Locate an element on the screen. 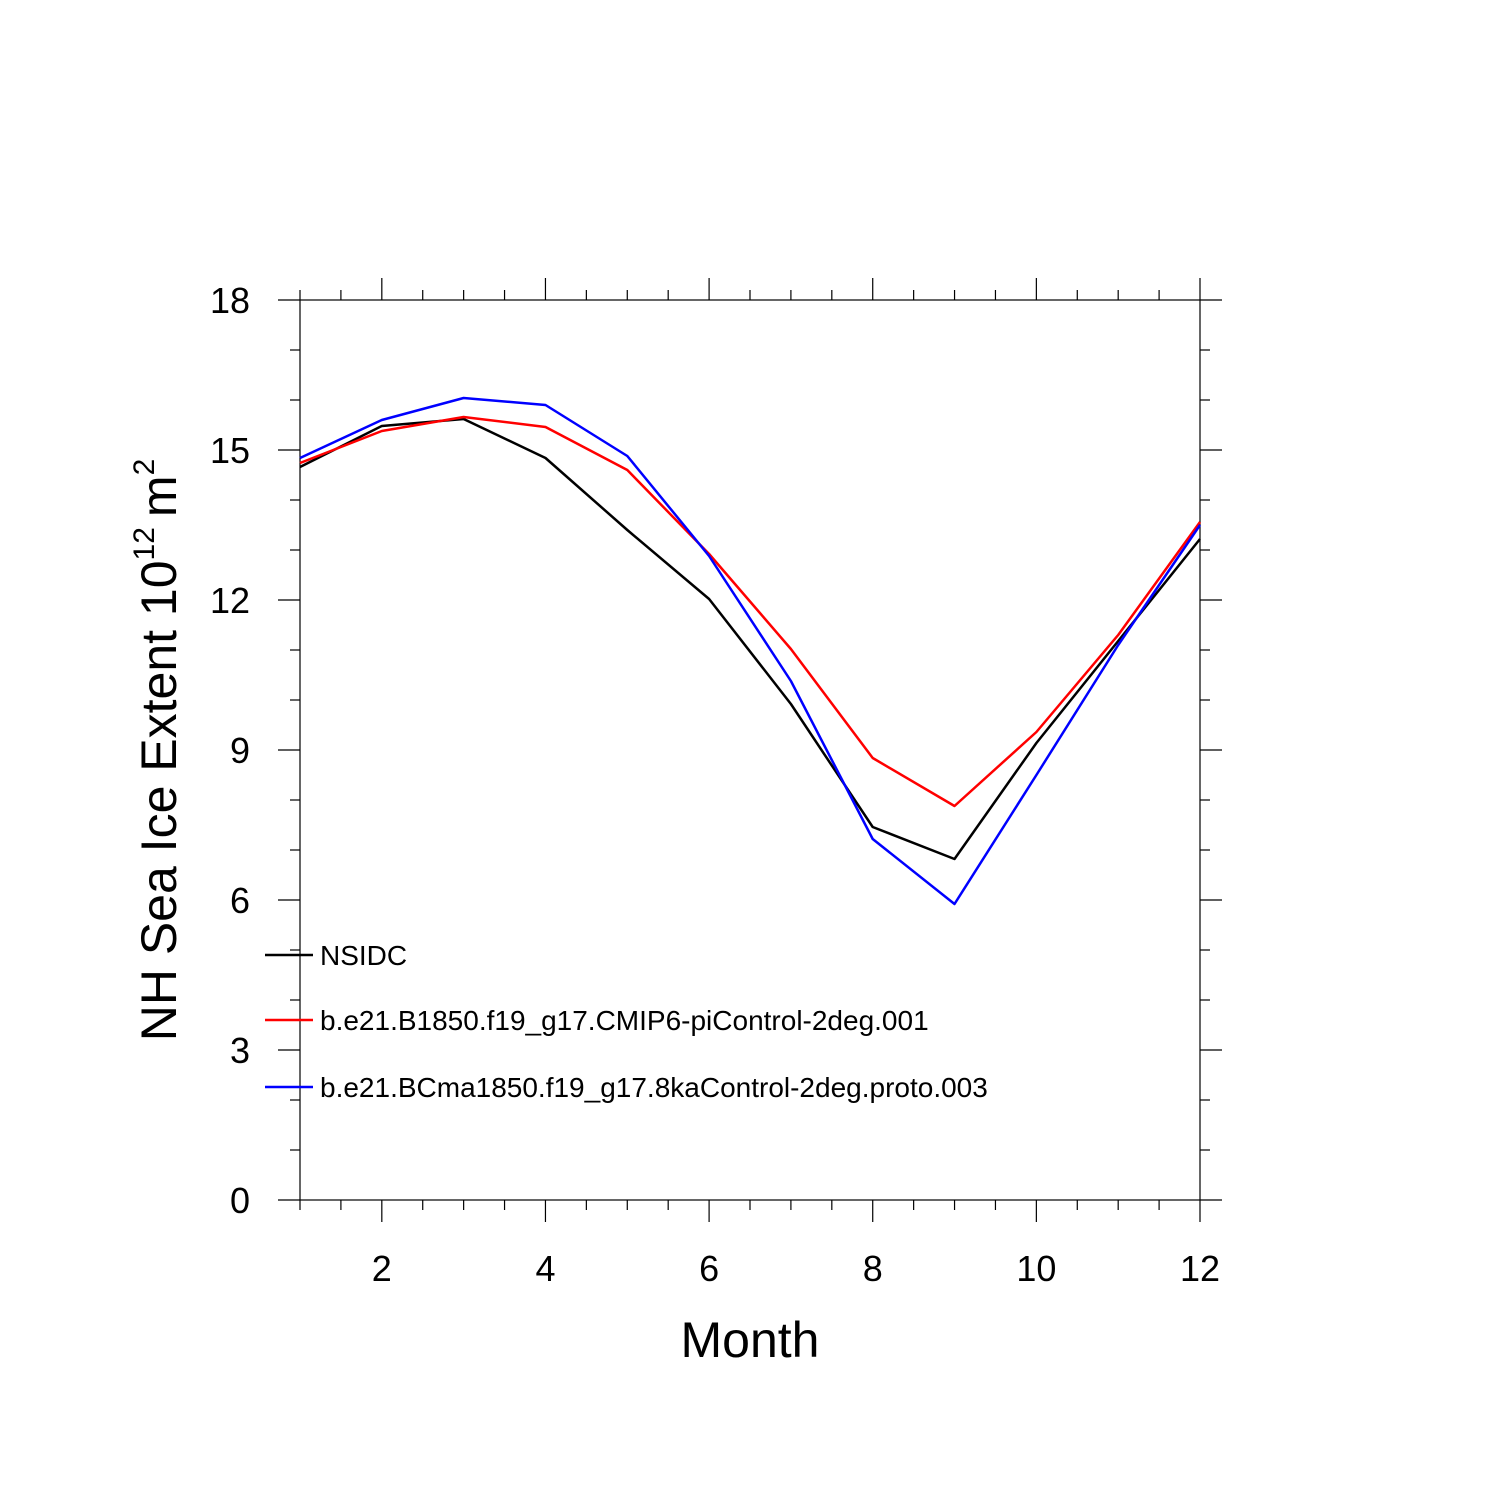  legend-item-nsidc: NSIDC is located at coordinates (336, 955).